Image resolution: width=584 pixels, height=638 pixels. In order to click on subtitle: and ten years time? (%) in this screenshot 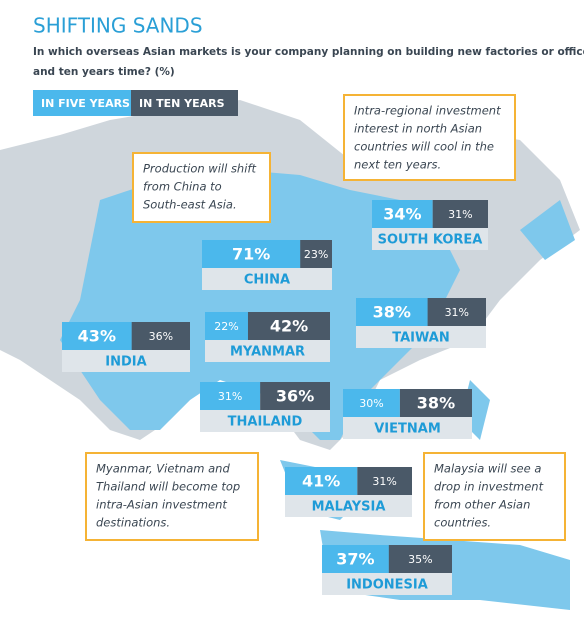, I will do `click(104, 72)`.